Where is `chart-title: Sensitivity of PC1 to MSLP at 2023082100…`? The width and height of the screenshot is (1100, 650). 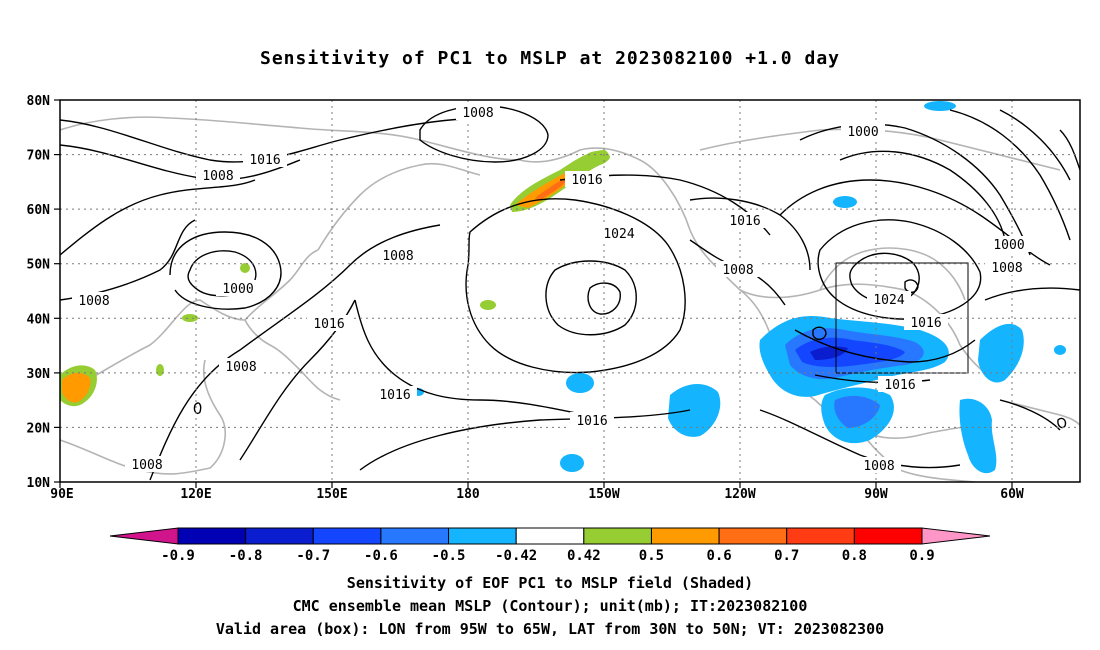 chart-title: Sensitivity of PC1 to MSLP at 2023082100… is located at coordinates (549, 58).